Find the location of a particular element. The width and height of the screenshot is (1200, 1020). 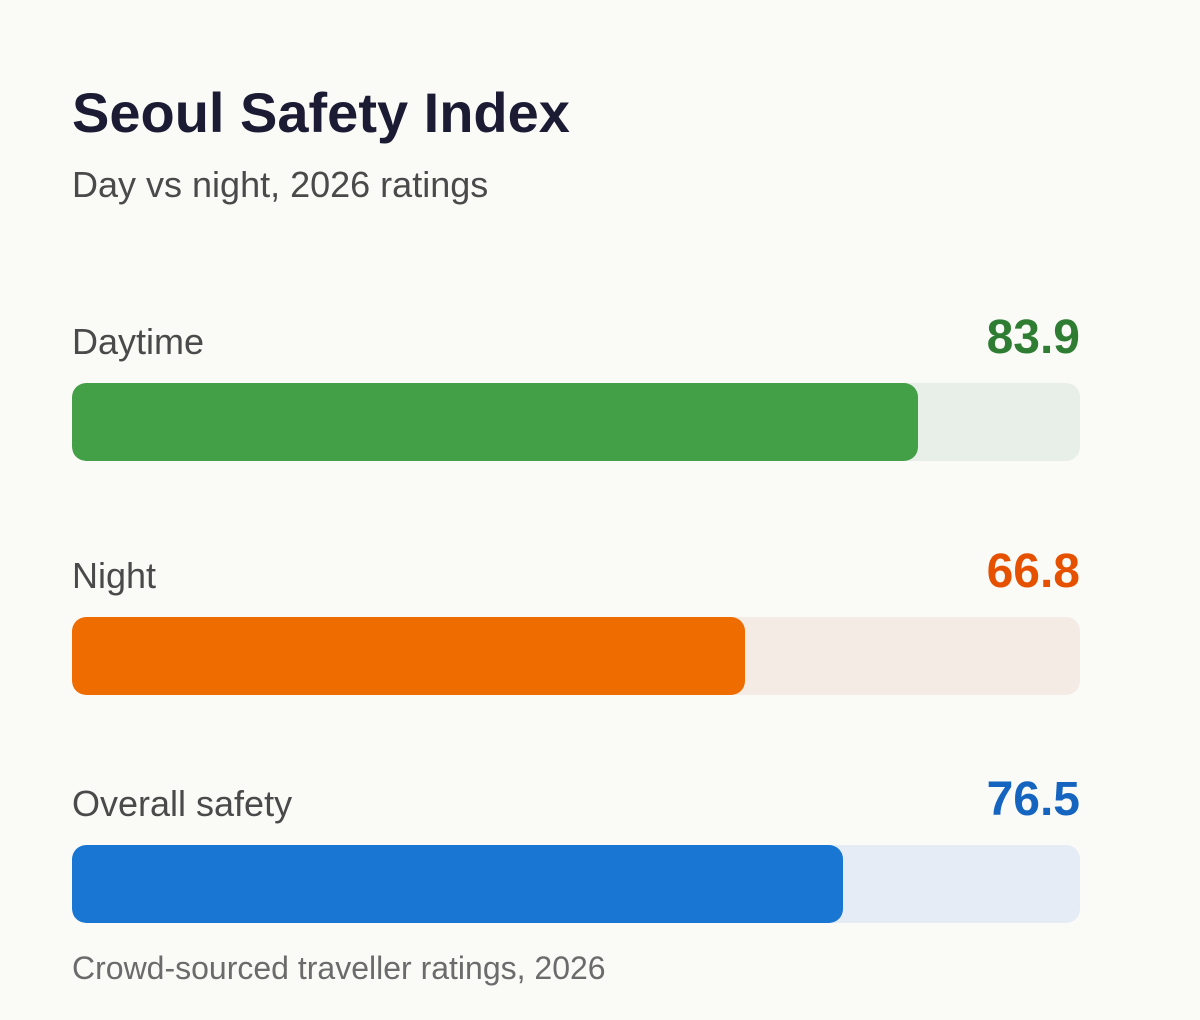

metric-night: Night 66.8 is located at coordinates (576, 629).